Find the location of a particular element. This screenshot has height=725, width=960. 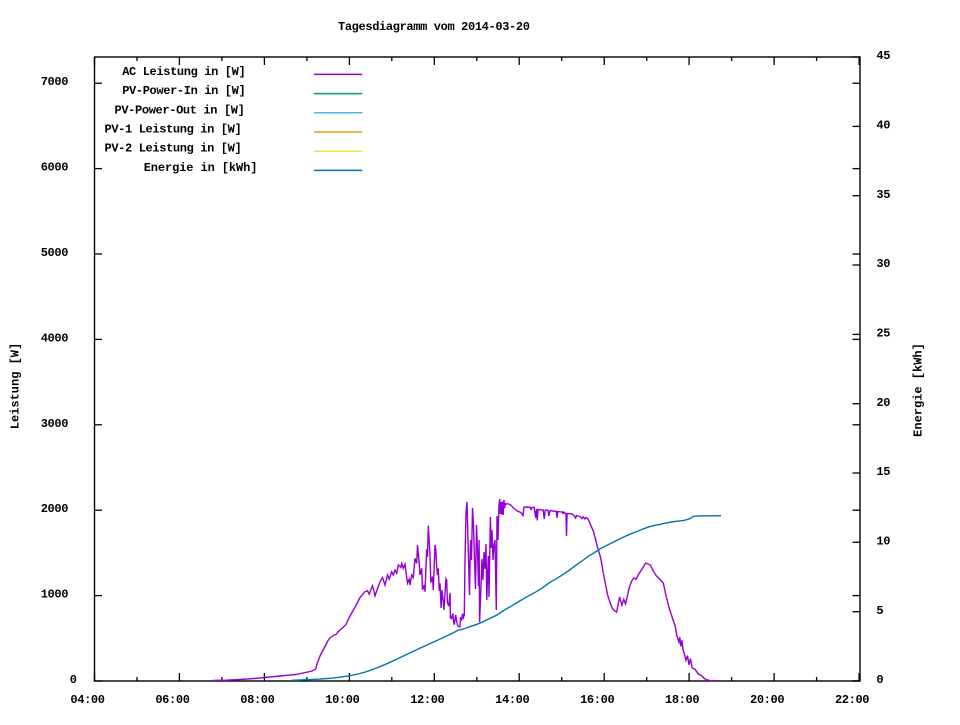

svg-text: PV-Power-Out in [W] is located at coordinates (180, 110).